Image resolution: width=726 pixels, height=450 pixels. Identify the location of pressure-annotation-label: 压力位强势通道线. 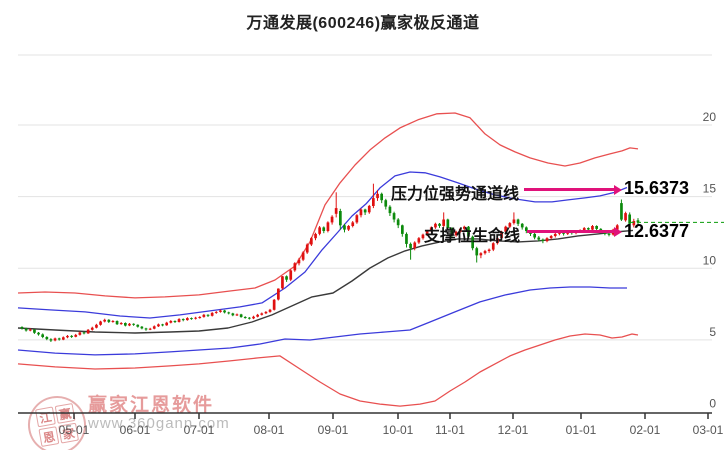
(455, 194).